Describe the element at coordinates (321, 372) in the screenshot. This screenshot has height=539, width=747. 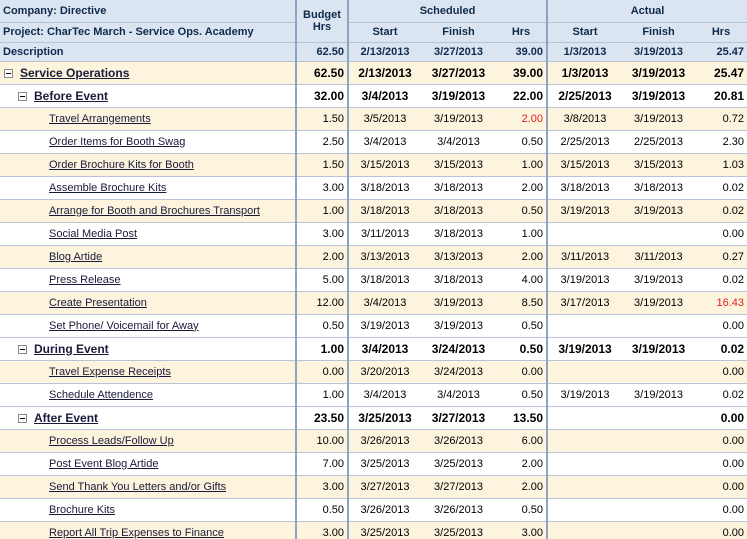
I see `budget-hrs-cell: 0.00` at that location.